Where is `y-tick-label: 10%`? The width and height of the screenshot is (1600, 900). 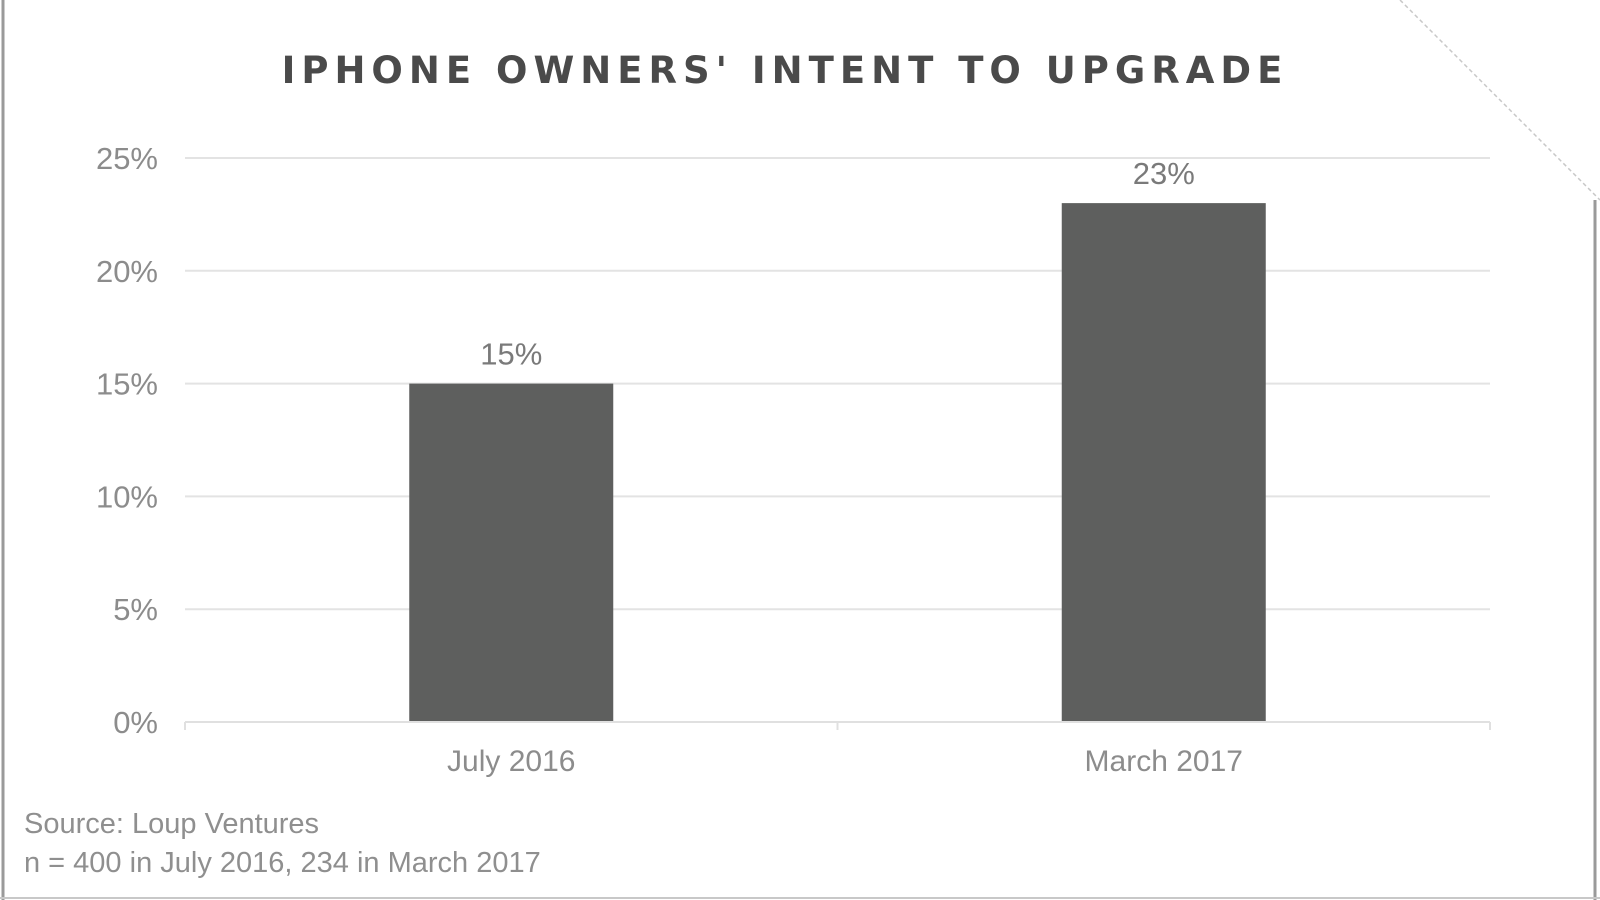
y-tick-label: 10% is located at coordinates (127, 496).